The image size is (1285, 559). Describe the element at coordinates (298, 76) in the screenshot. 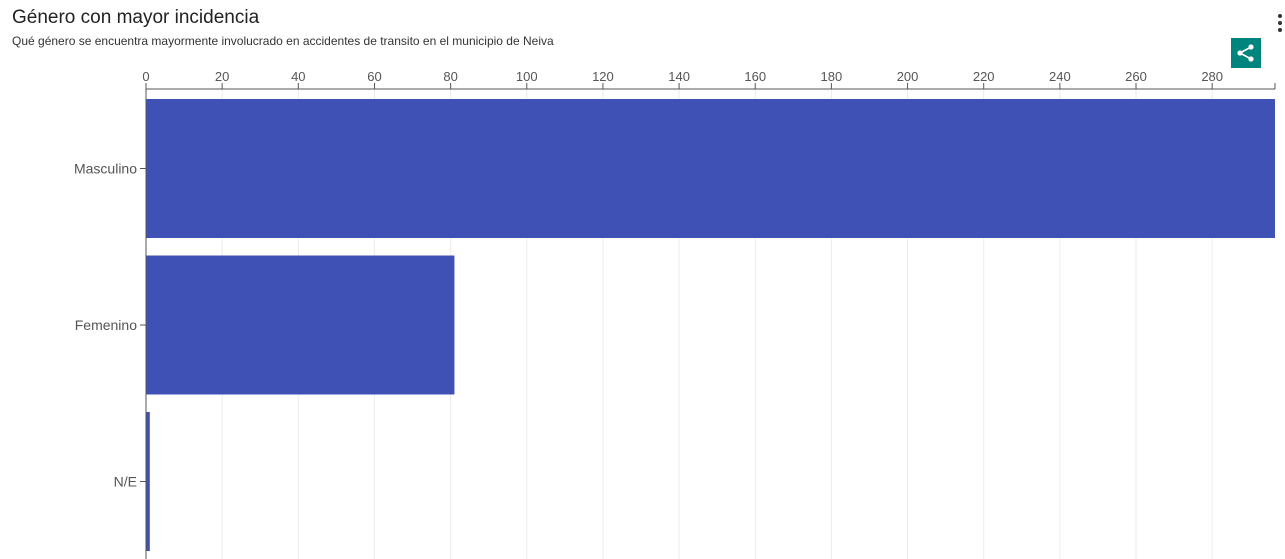

I see `x-tick-label: 40` at that location.